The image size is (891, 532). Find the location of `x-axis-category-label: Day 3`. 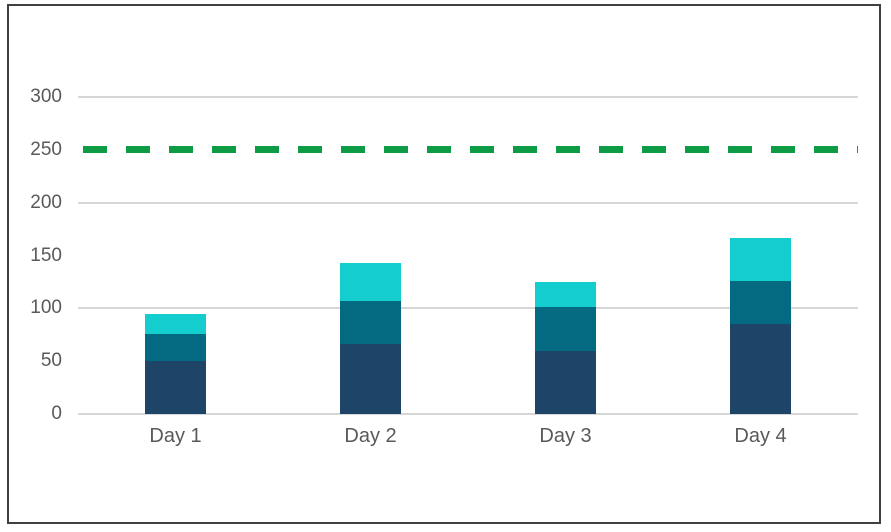

x-axis-category-label: Day 3 is located at coordinates (565, 436).